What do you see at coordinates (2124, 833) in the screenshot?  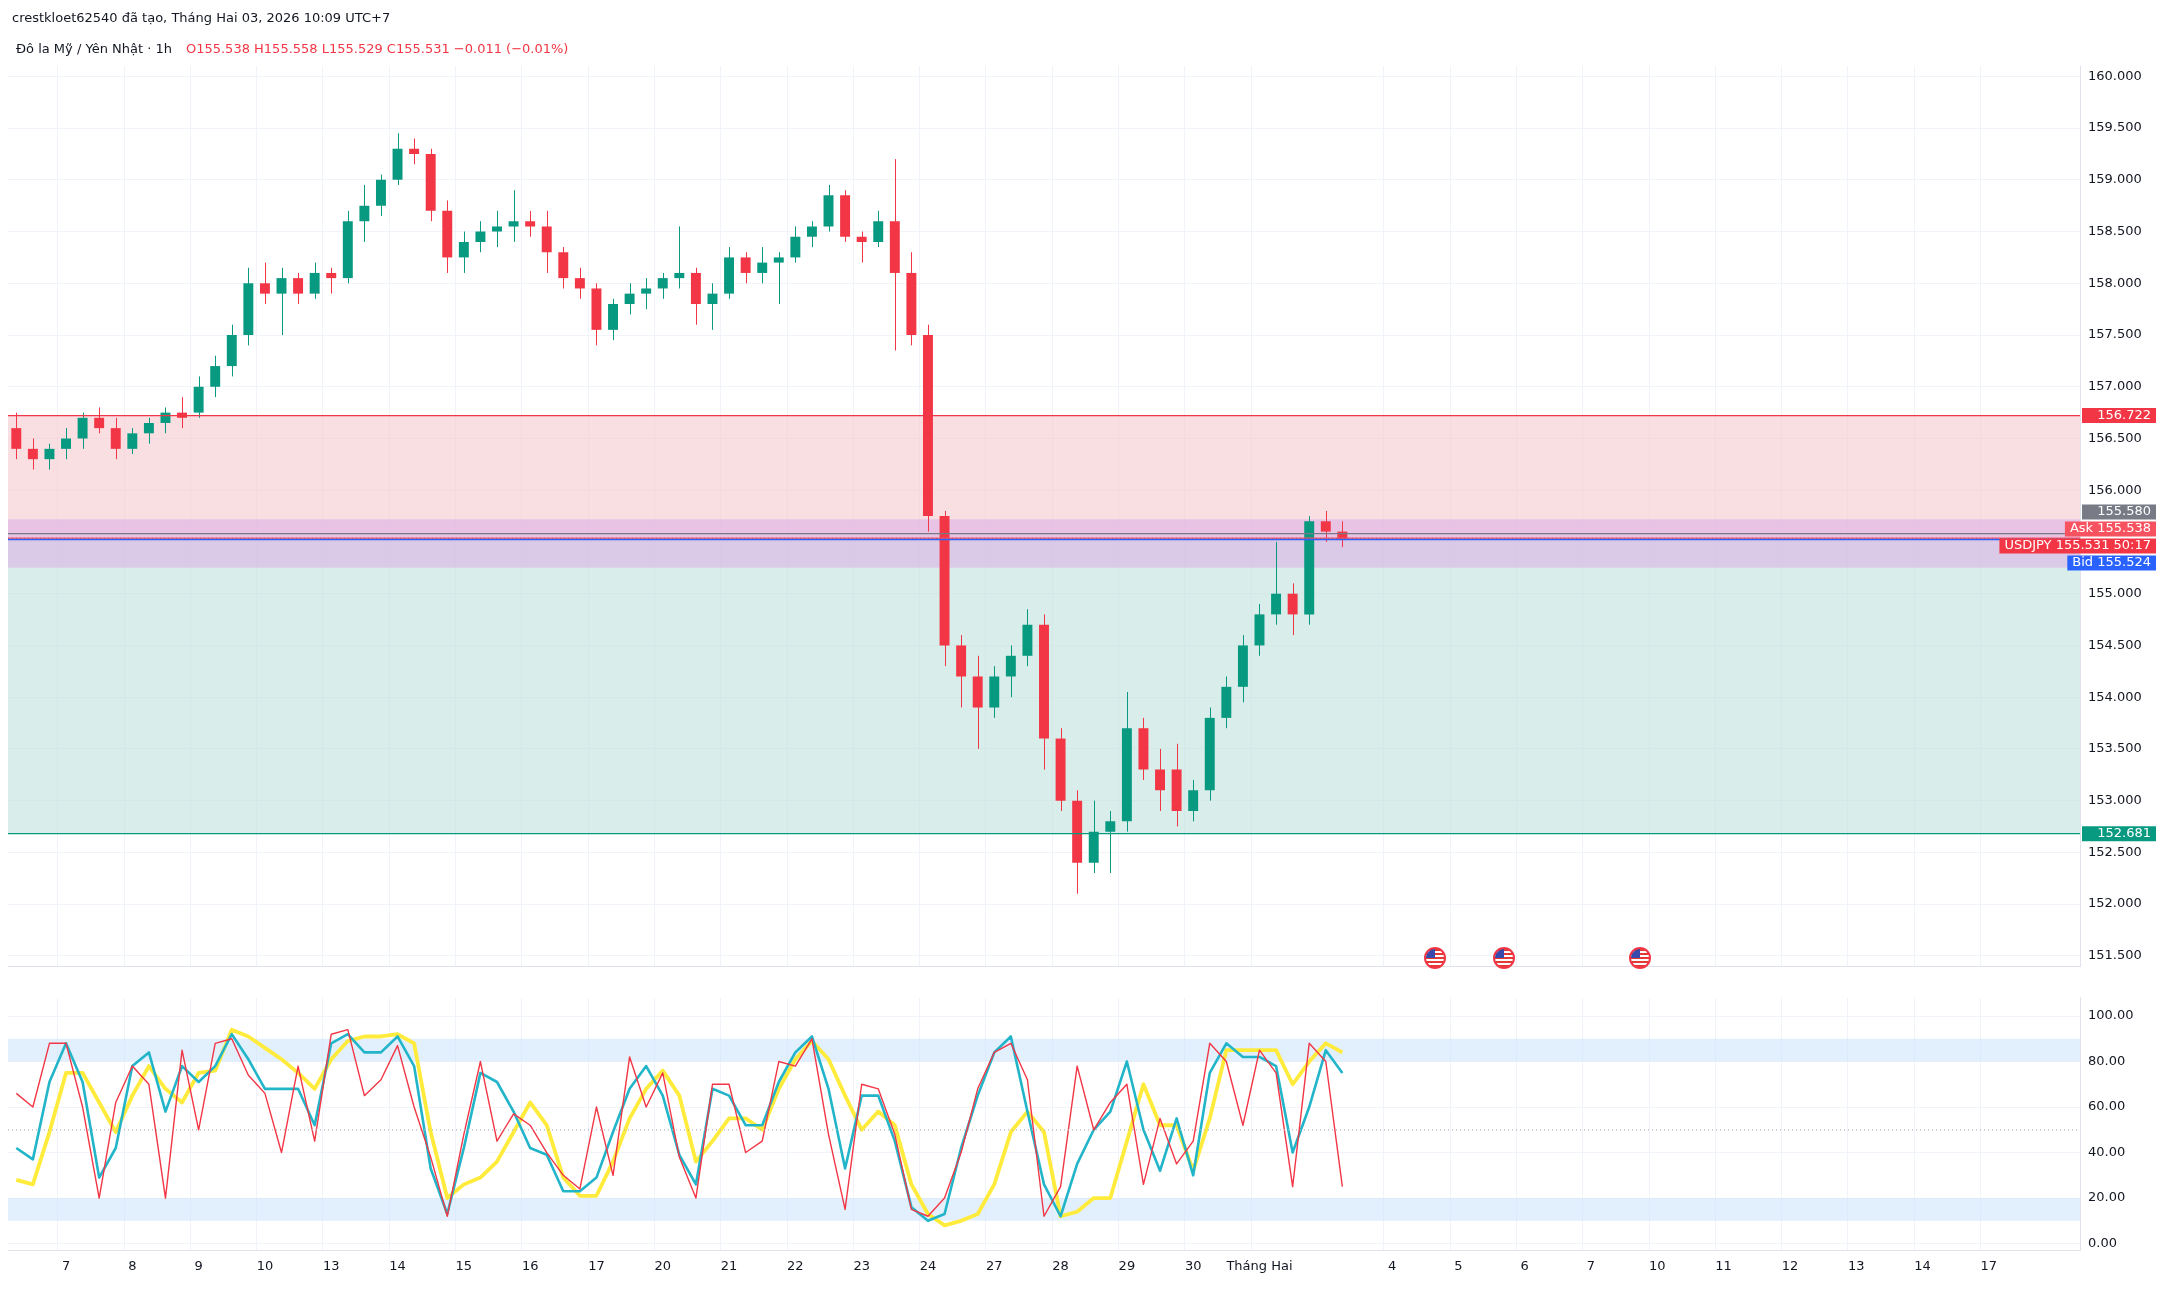 I see `ref-line-label: 152.681` at bounding box center [2124, 833].